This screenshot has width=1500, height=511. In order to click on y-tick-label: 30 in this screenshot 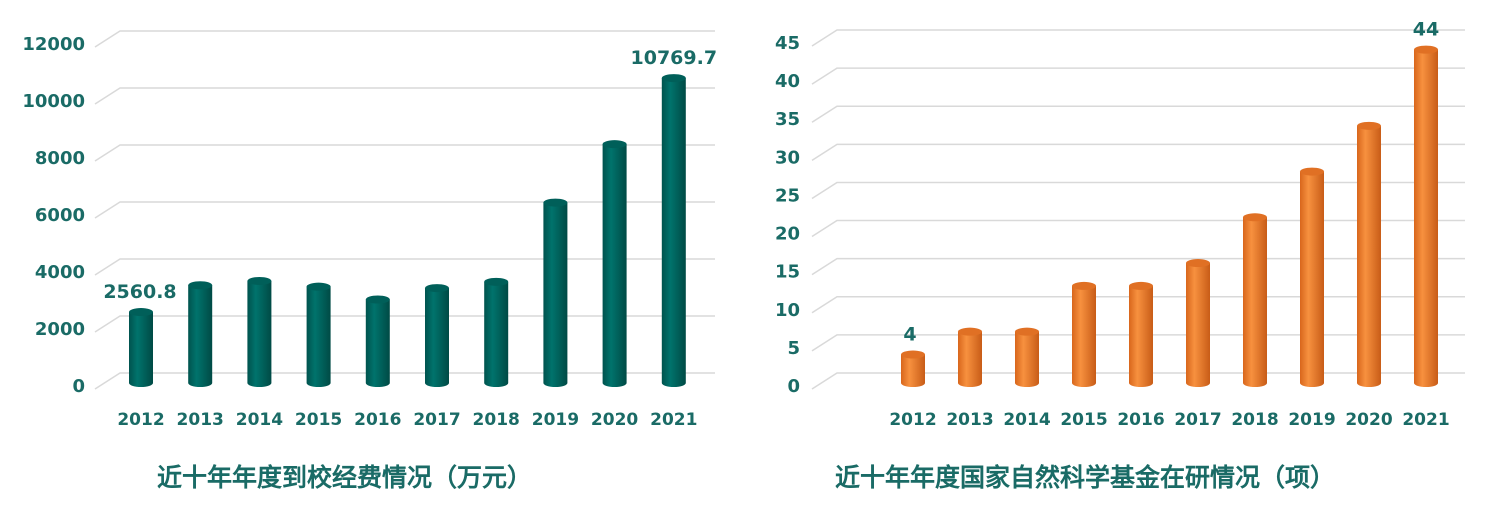, I will do `click(787, 157)`.